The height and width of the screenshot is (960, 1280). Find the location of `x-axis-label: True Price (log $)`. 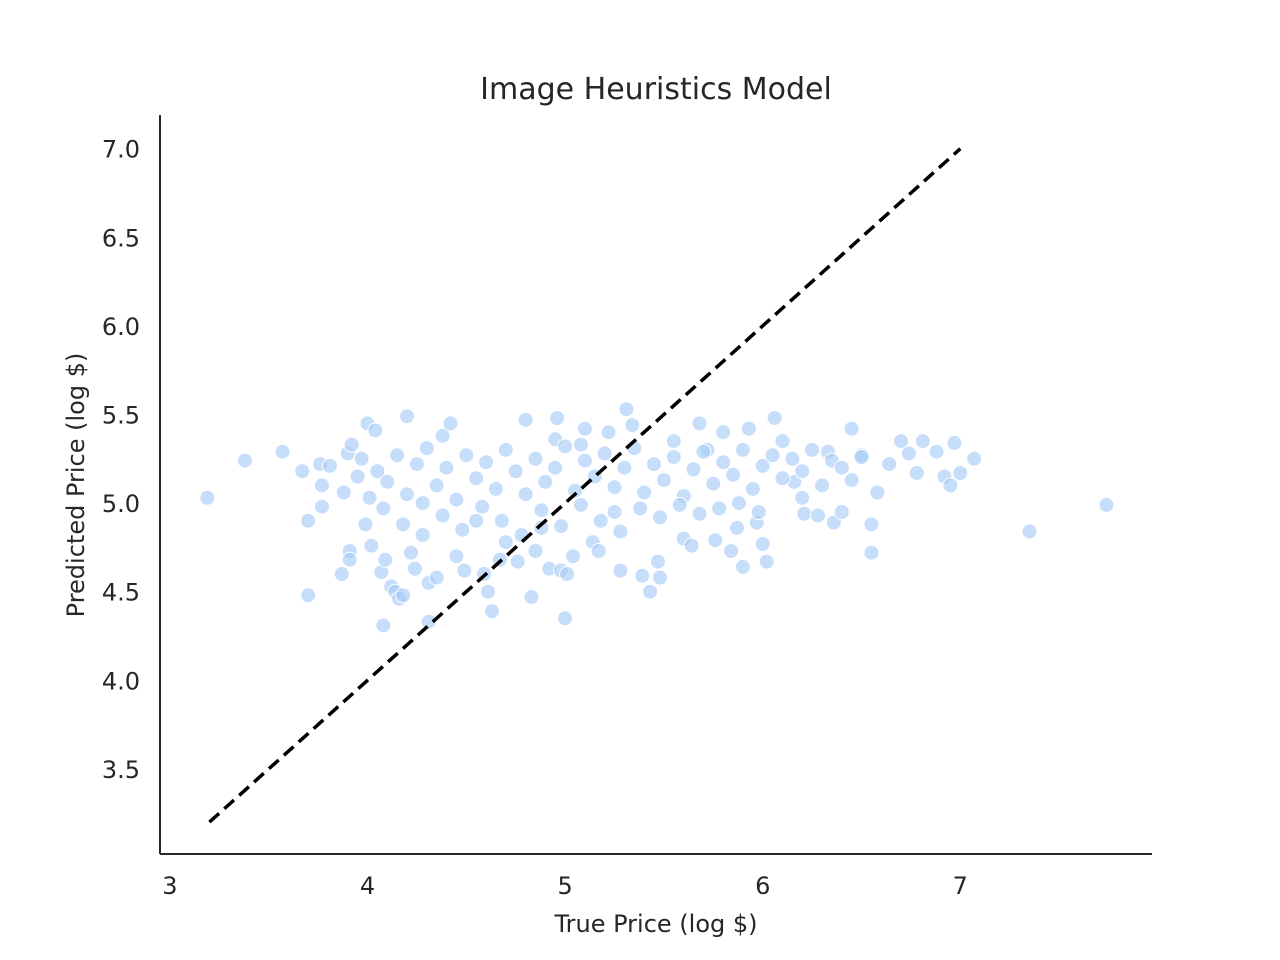

x-axis-label: True Price (log $) is located at coordinates (656, 924).